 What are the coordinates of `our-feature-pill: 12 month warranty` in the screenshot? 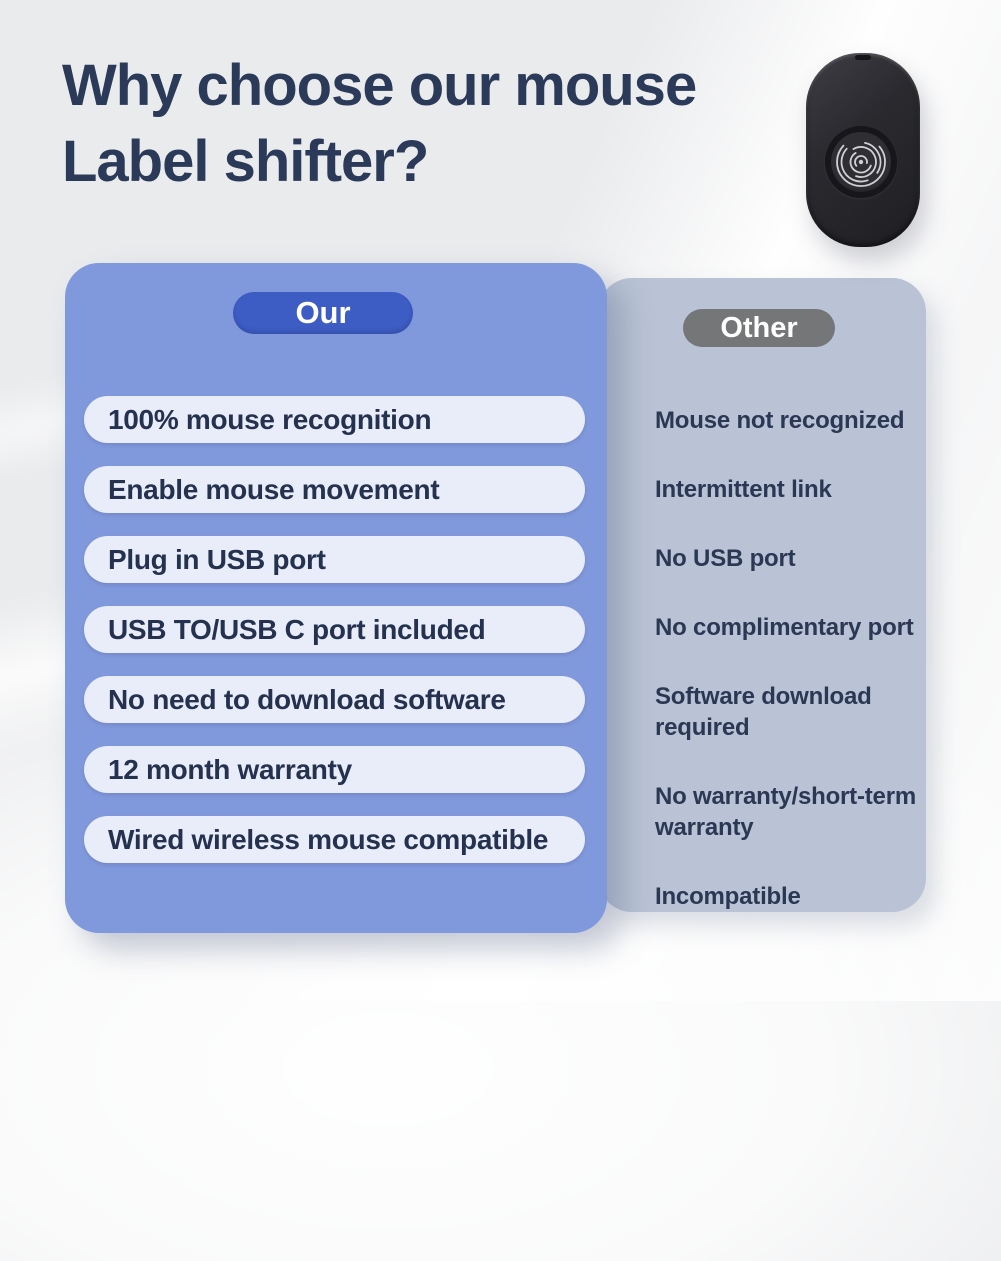 It's located at (334, 769).